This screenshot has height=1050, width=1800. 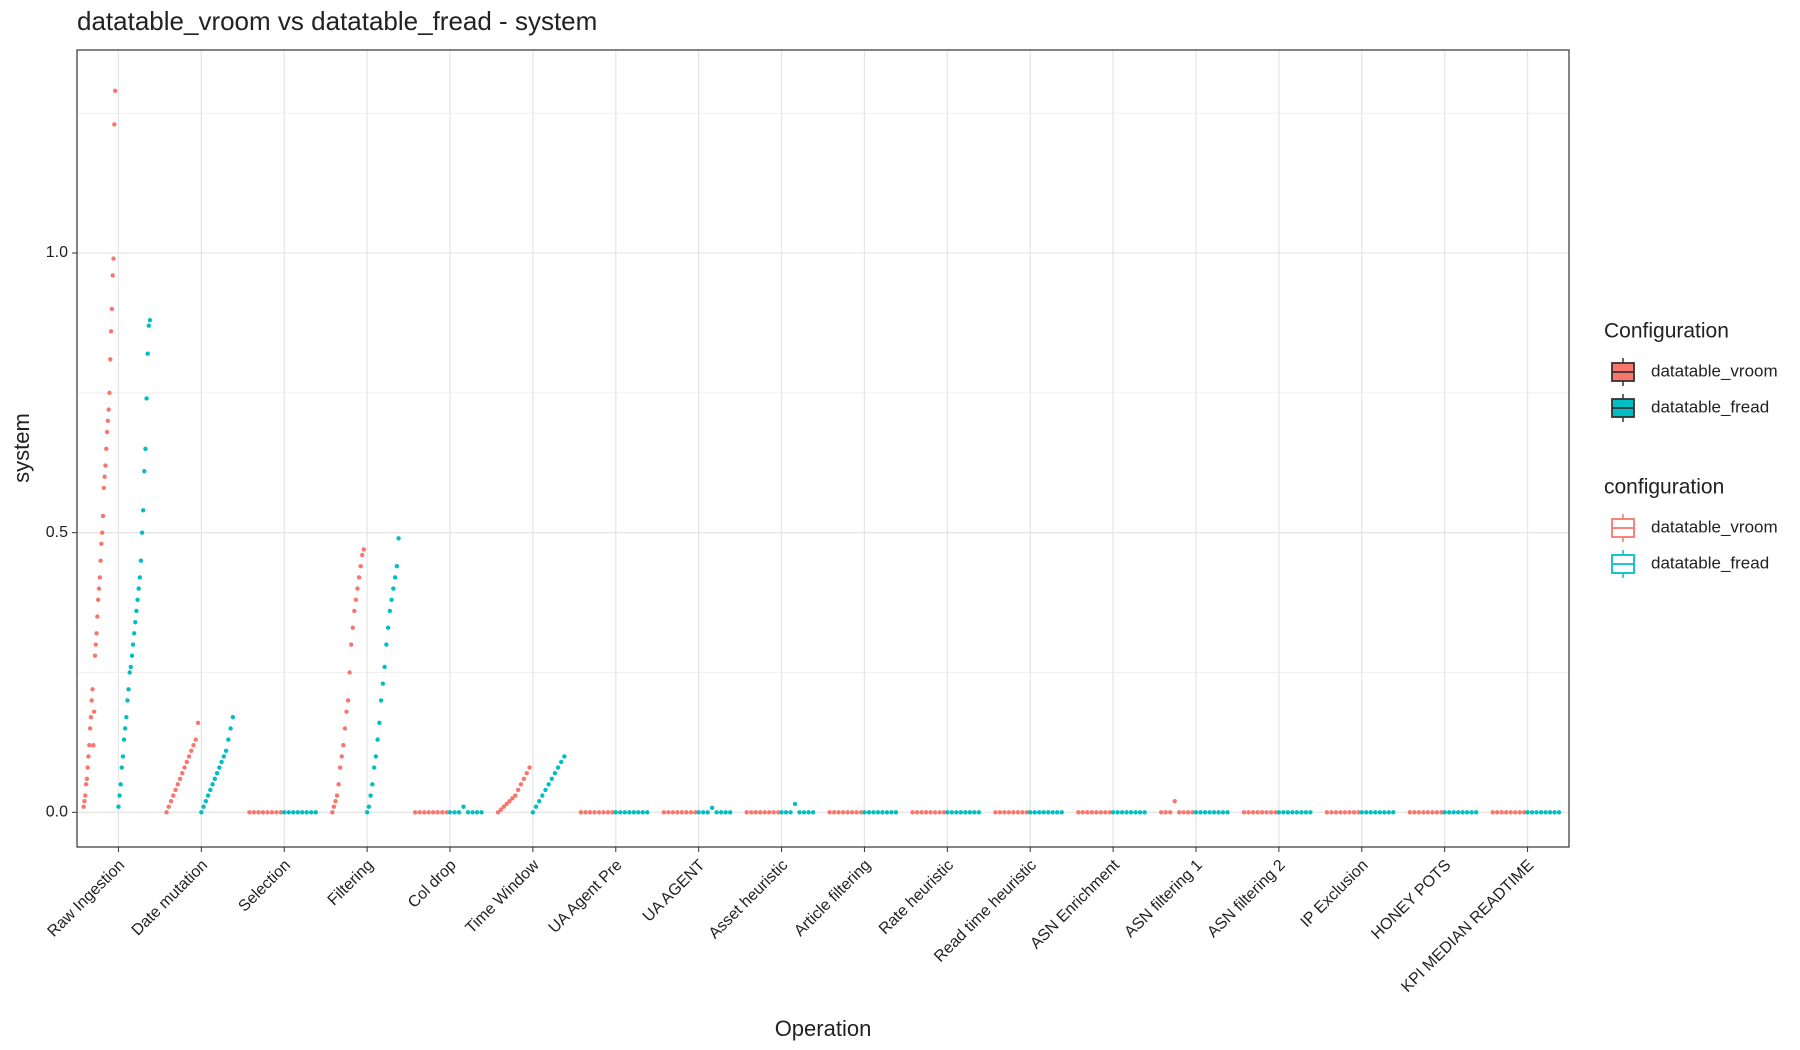 What do you see at coordinates (1075, 904) in the screenshot?
I see `x-tick-label: ASN Enrichment` at bounding box center [1075, 904].